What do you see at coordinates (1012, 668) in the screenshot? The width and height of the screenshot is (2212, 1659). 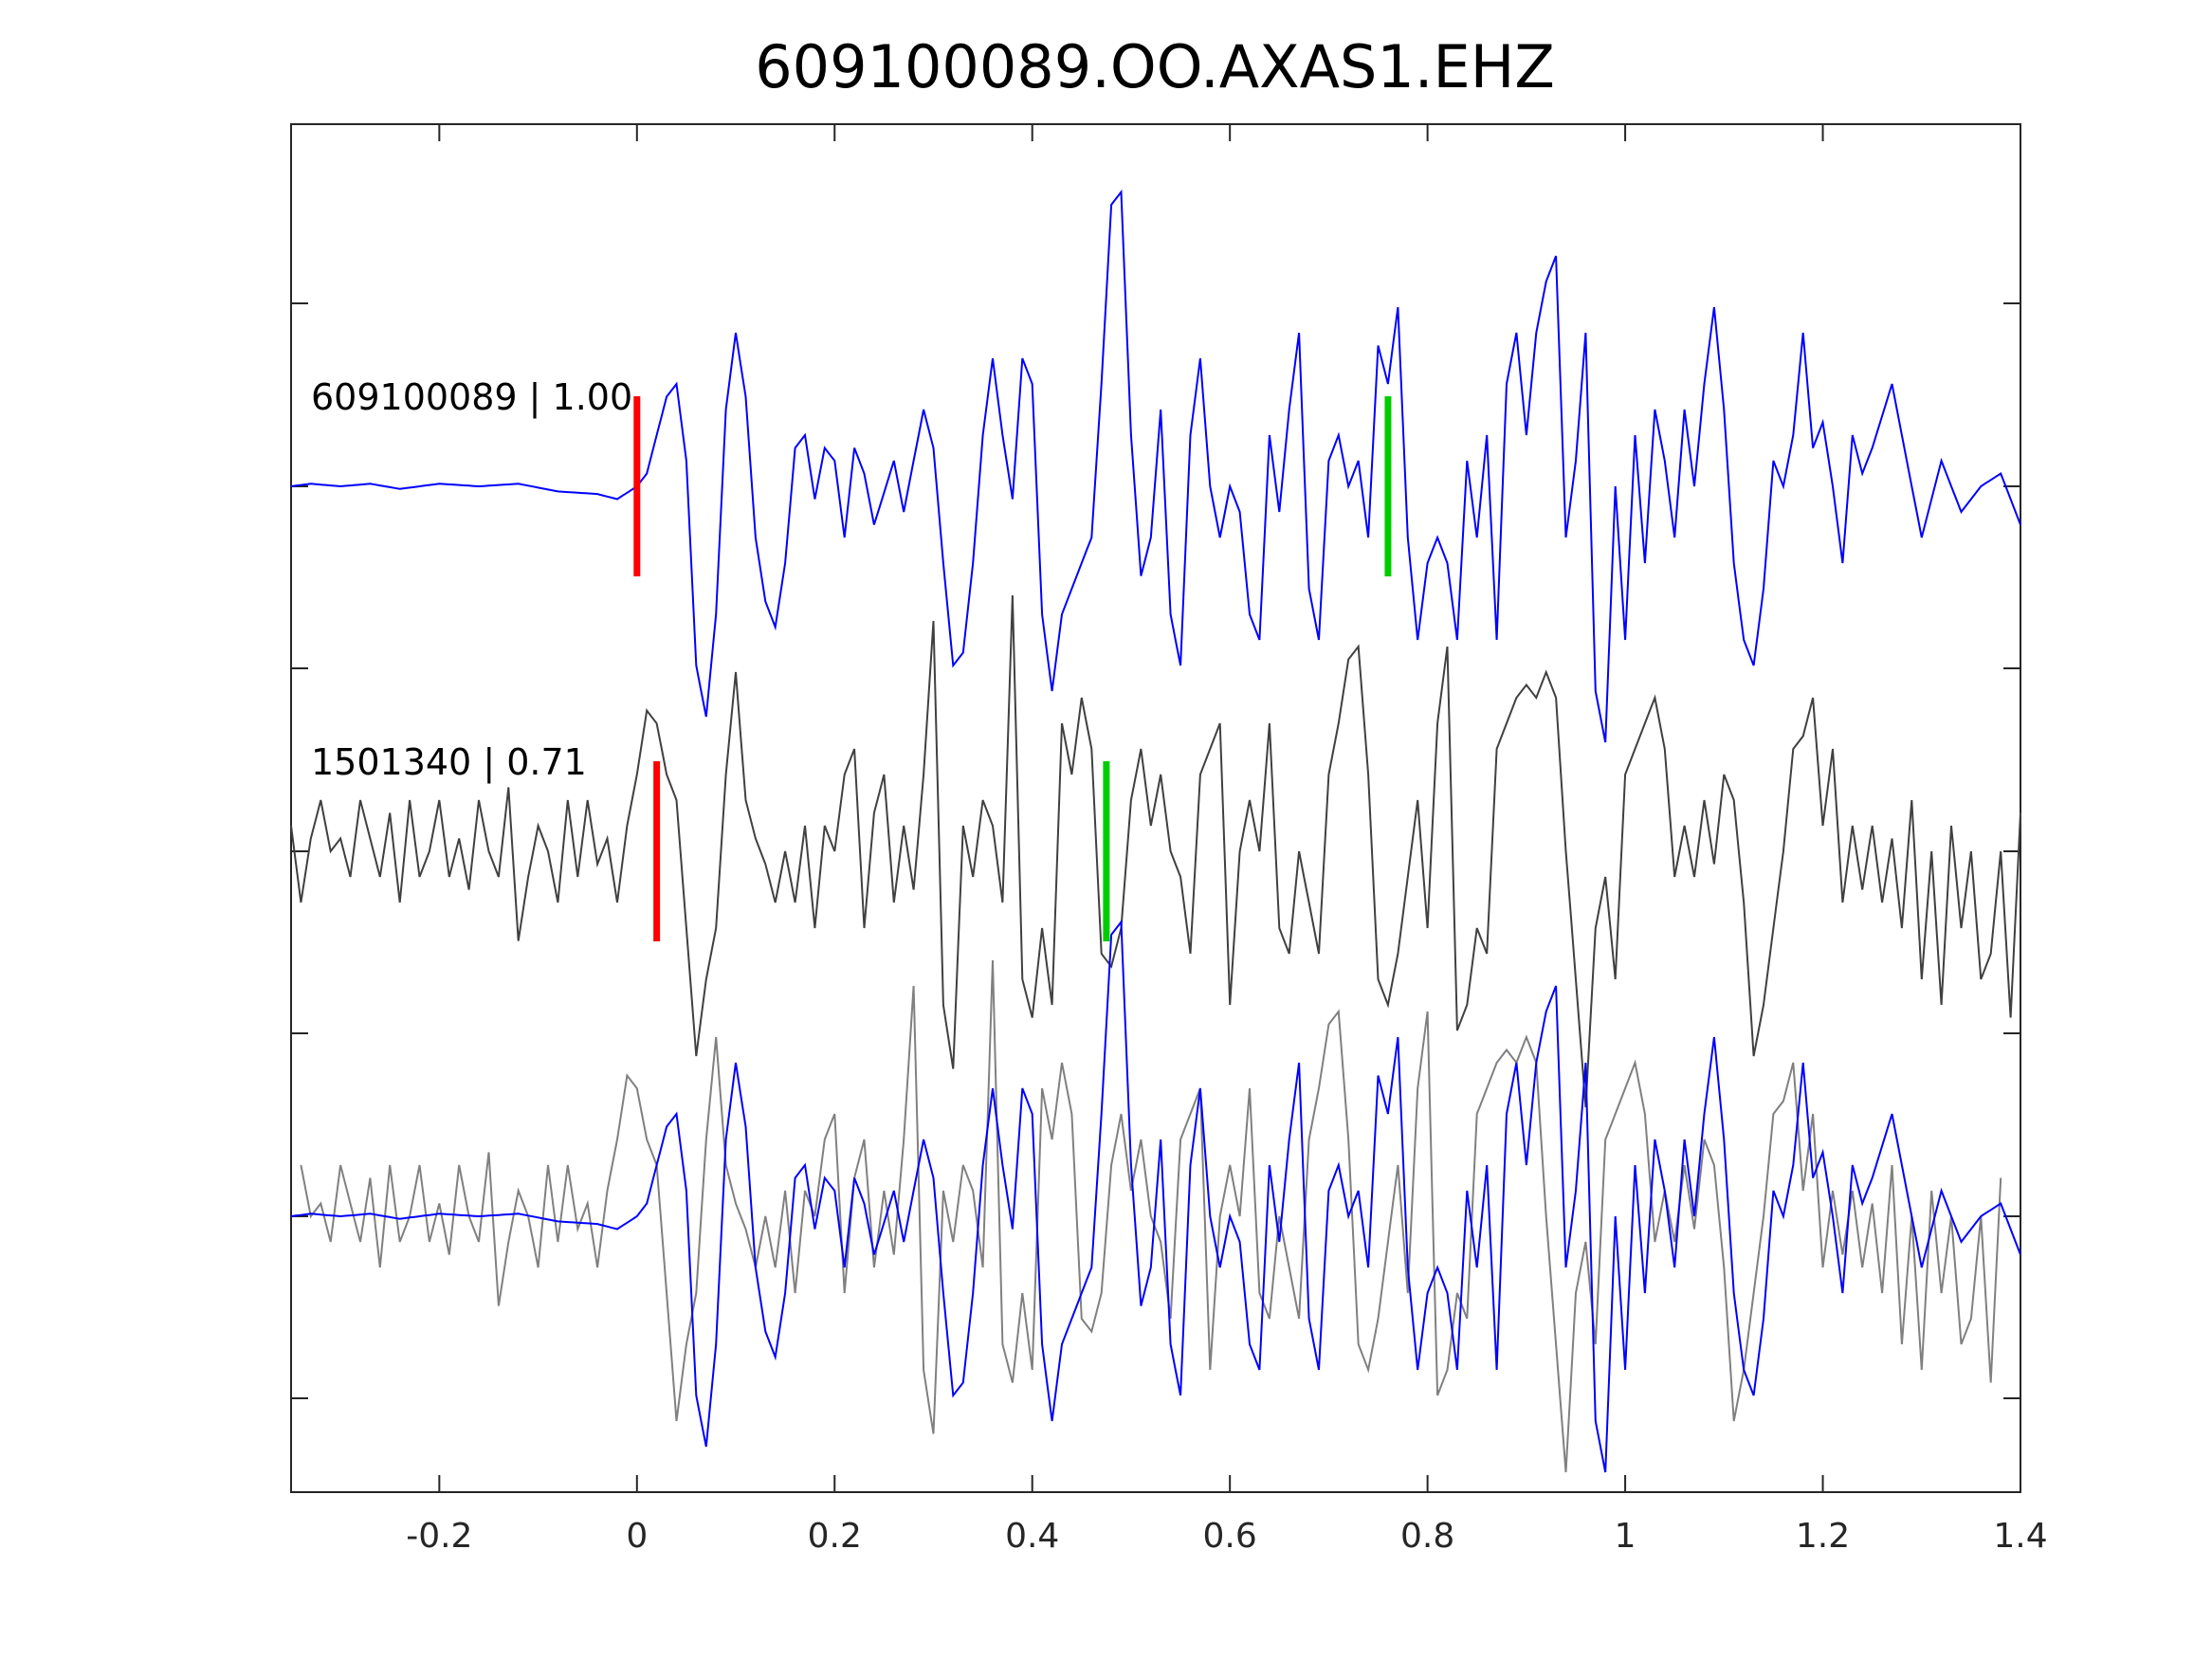 I see `pick-markers` at bounding box center [1012, 668].